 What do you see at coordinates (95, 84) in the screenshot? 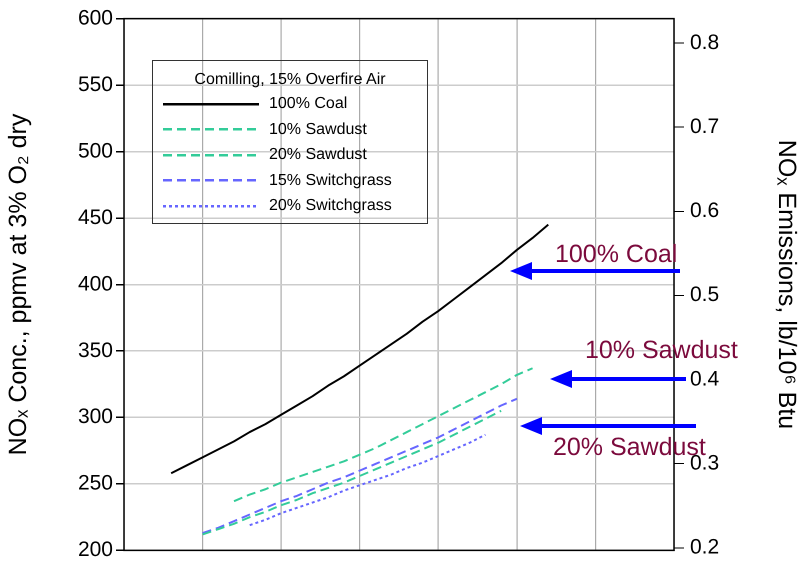
I see `y-tick-label: 550` at bounding box center [95, 84].